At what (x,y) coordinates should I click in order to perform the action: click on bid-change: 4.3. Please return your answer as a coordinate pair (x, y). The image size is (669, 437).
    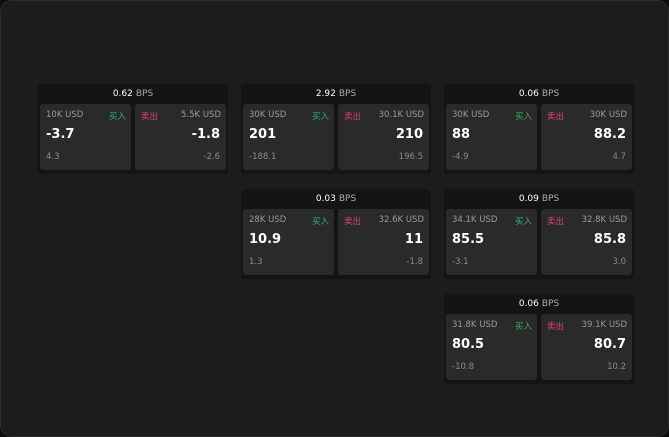
    Looking at the image, I should click on (53, 157).